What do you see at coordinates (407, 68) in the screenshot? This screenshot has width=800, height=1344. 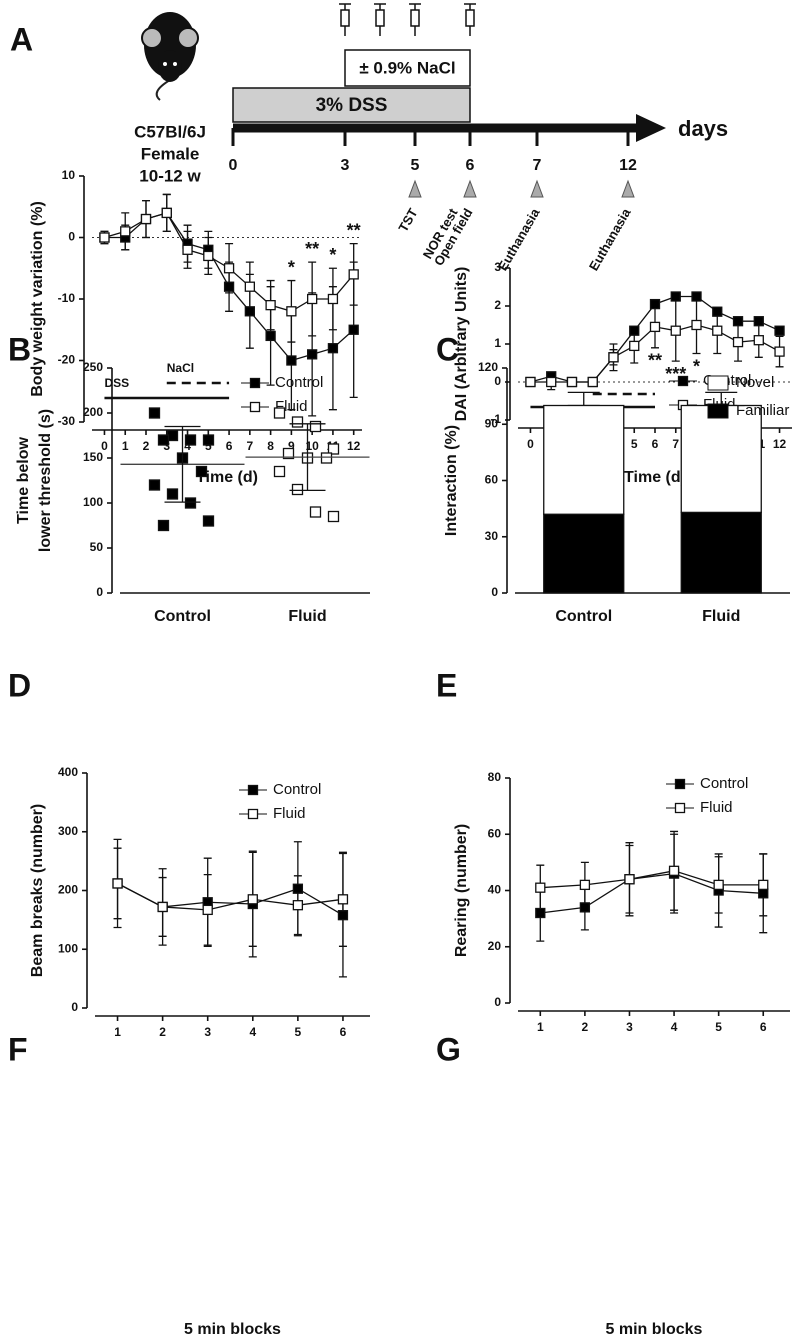 I see `nacl-period` at bounding box center [407, 68].